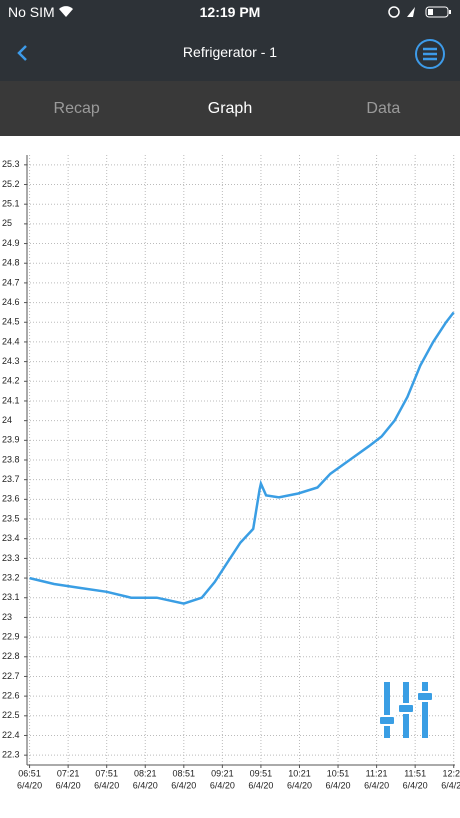  I want to click on y-tick-label: 23.2, so click(11, 577).